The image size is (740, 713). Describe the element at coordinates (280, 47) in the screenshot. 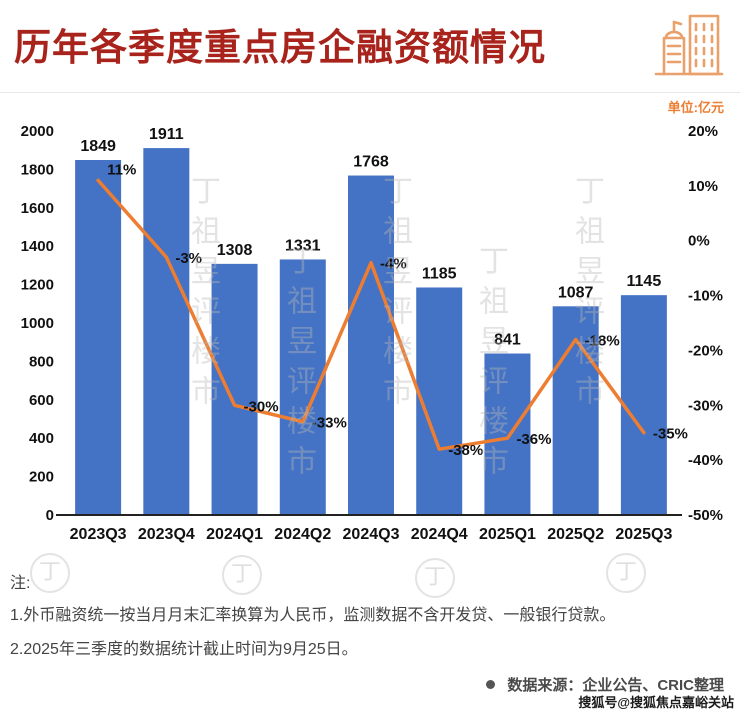

I see `page-title: 历年各季度重点房企融资额情况` at that location.